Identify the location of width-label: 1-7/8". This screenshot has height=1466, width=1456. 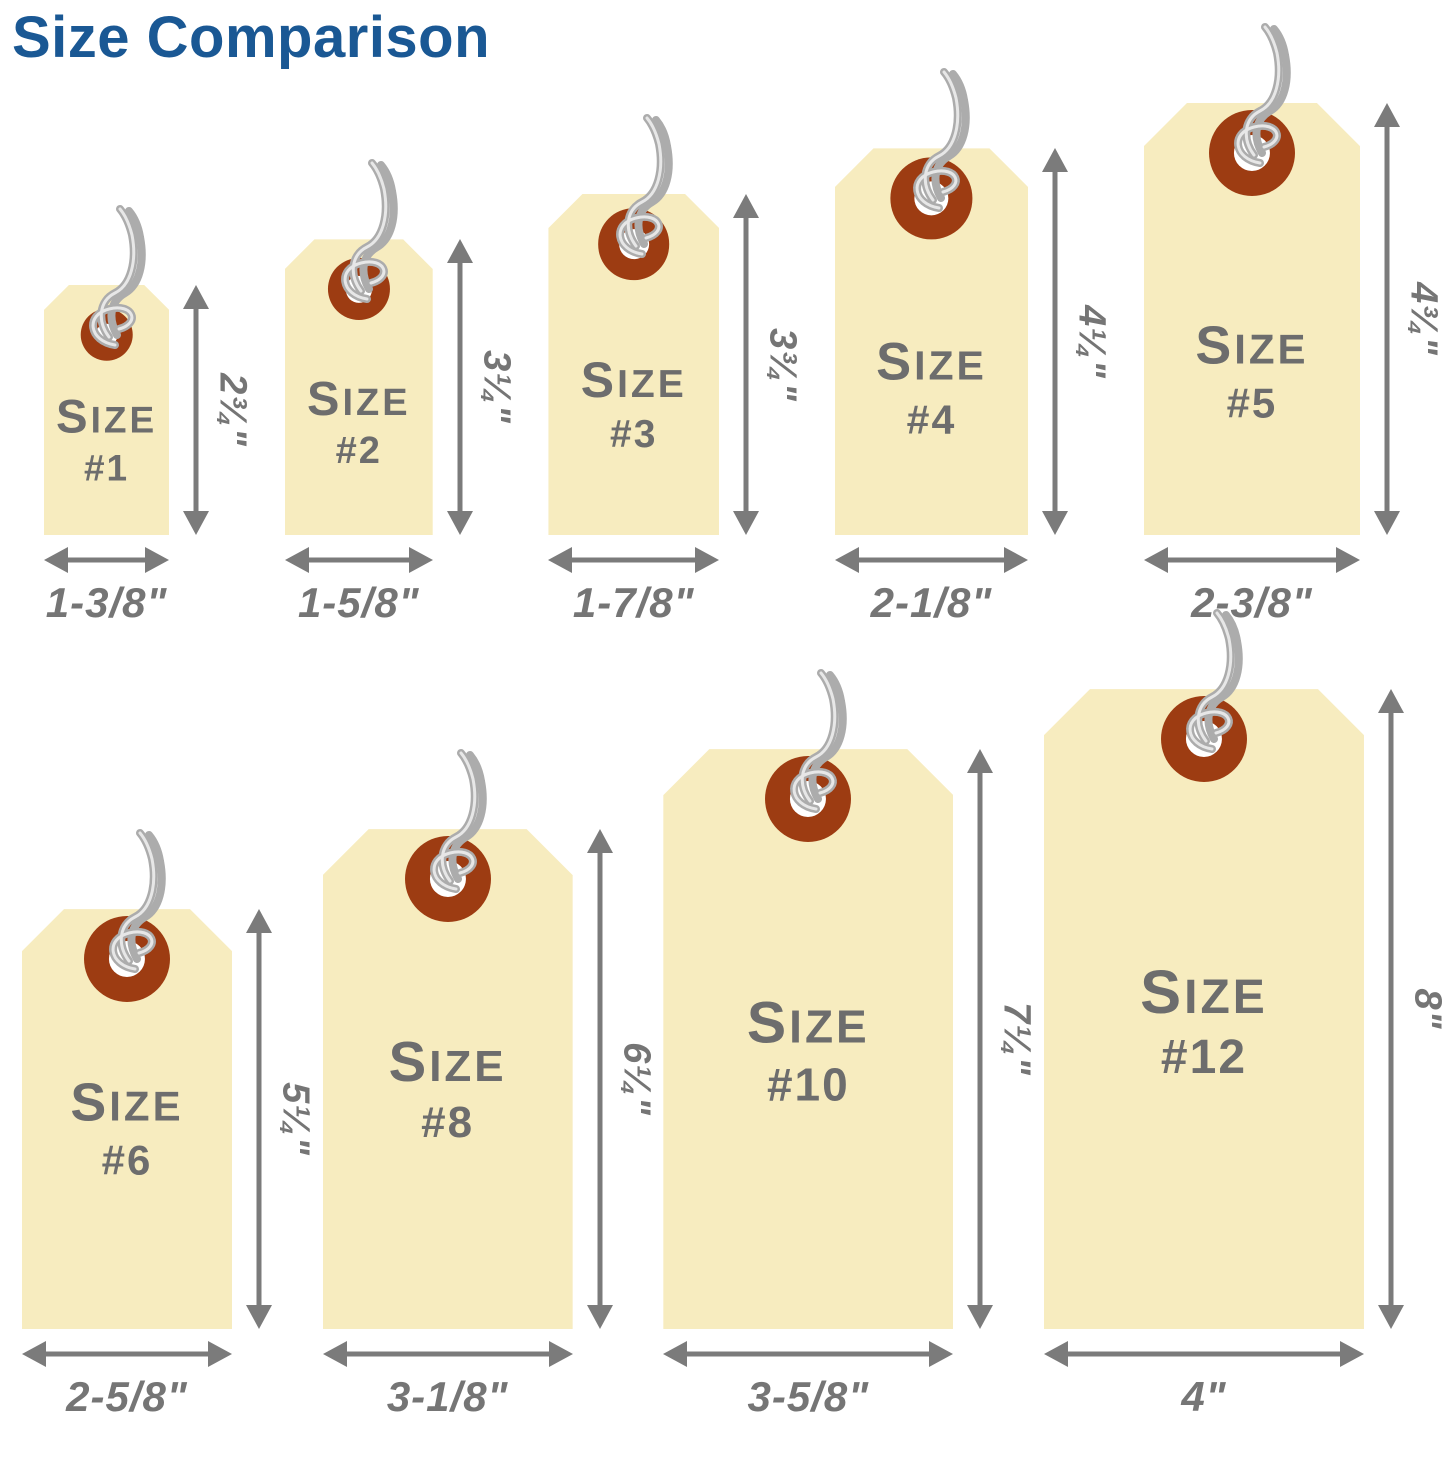
(633, 603).